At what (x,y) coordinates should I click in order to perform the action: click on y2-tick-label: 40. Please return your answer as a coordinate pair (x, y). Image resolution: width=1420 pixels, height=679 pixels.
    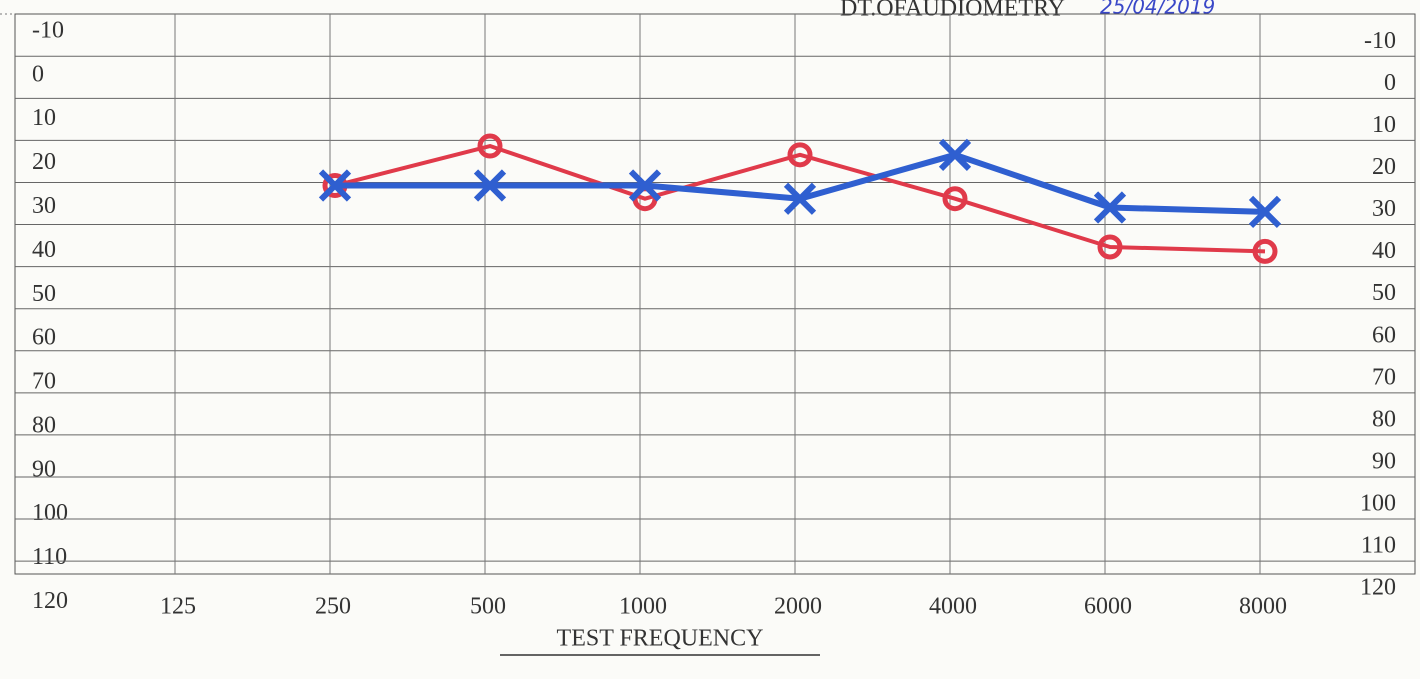
    Looking at the image, I should click on (1384, 251).